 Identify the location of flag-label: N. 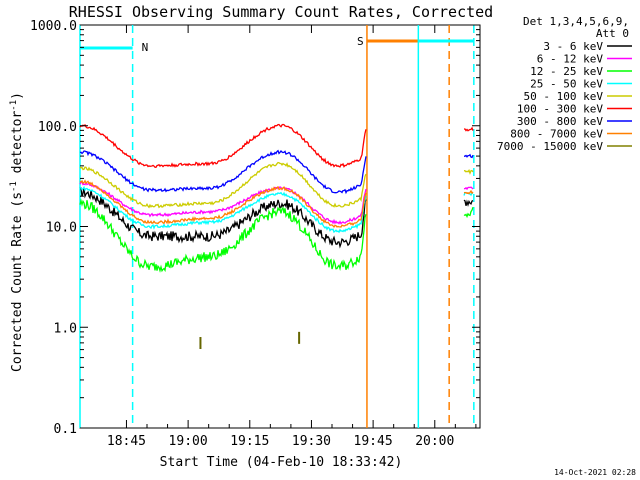
(145, 47).